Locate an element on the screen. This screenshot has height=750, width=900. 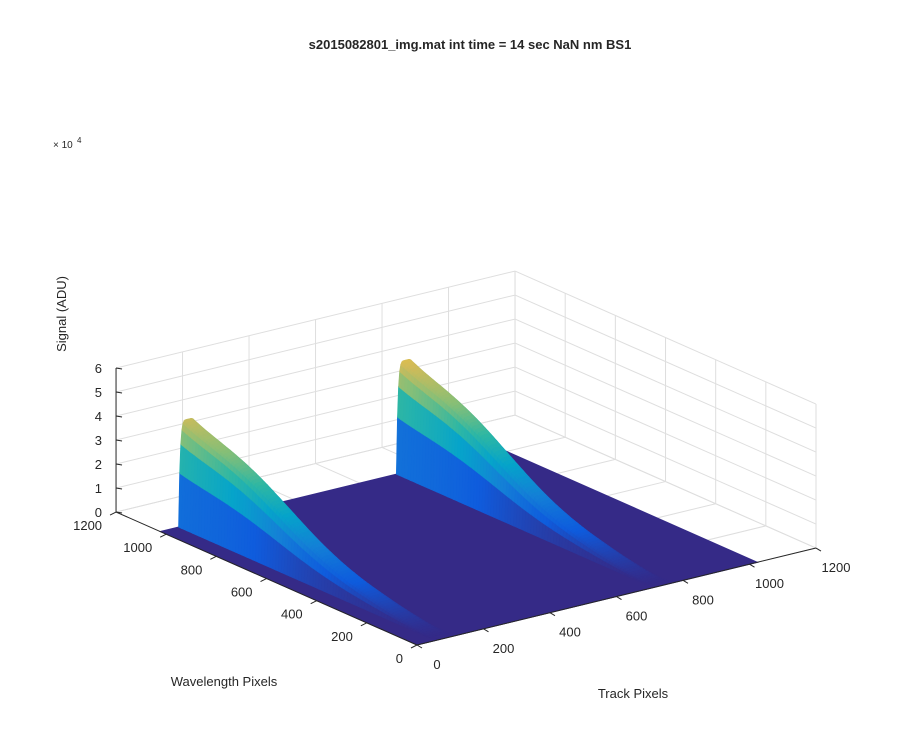
z-axis-multiplier: × 10 4 is located at coordinates (67, 143).